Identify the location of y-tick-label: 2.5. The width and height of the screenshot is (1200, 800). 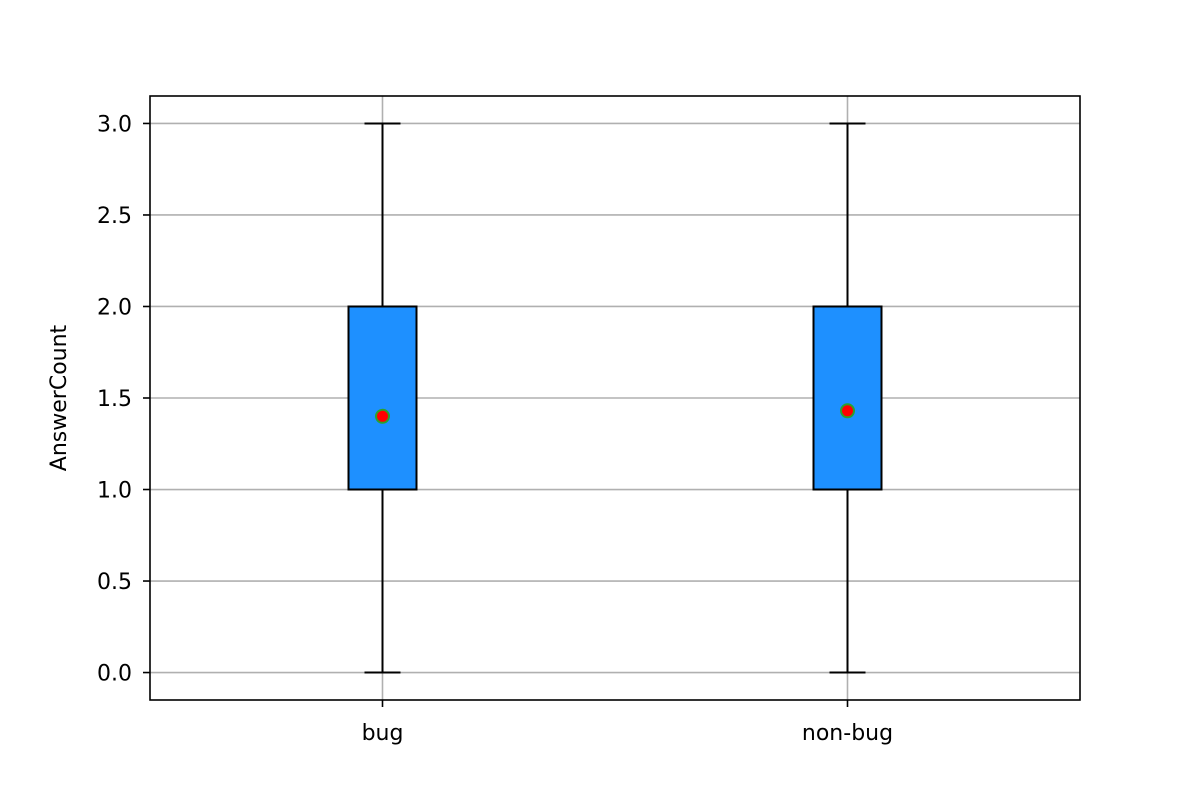
(114, 216).